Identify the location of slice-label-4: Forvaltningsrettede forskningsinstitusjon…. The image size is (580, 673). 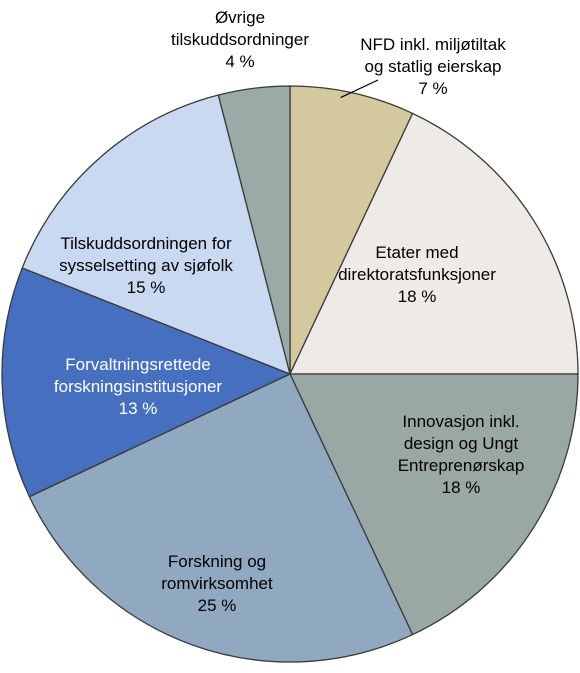
(138, 386).